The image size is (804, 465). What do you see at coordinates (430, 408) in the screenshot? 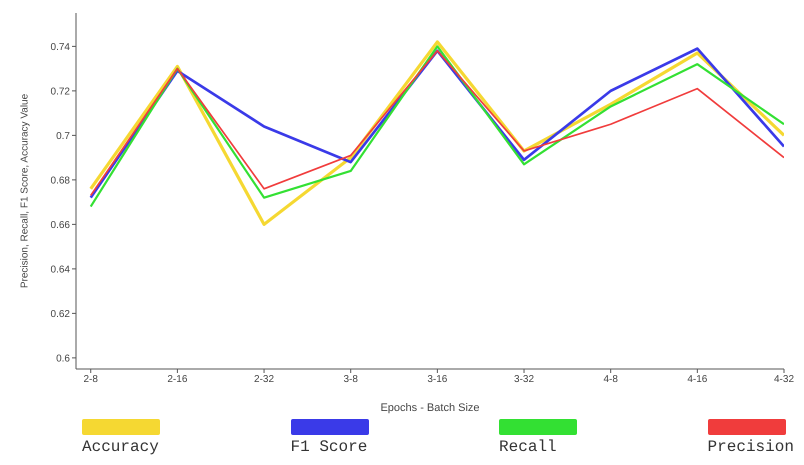
I see `x-axis-title: Epochs - Batch Size` at bounding box center [430, 408].